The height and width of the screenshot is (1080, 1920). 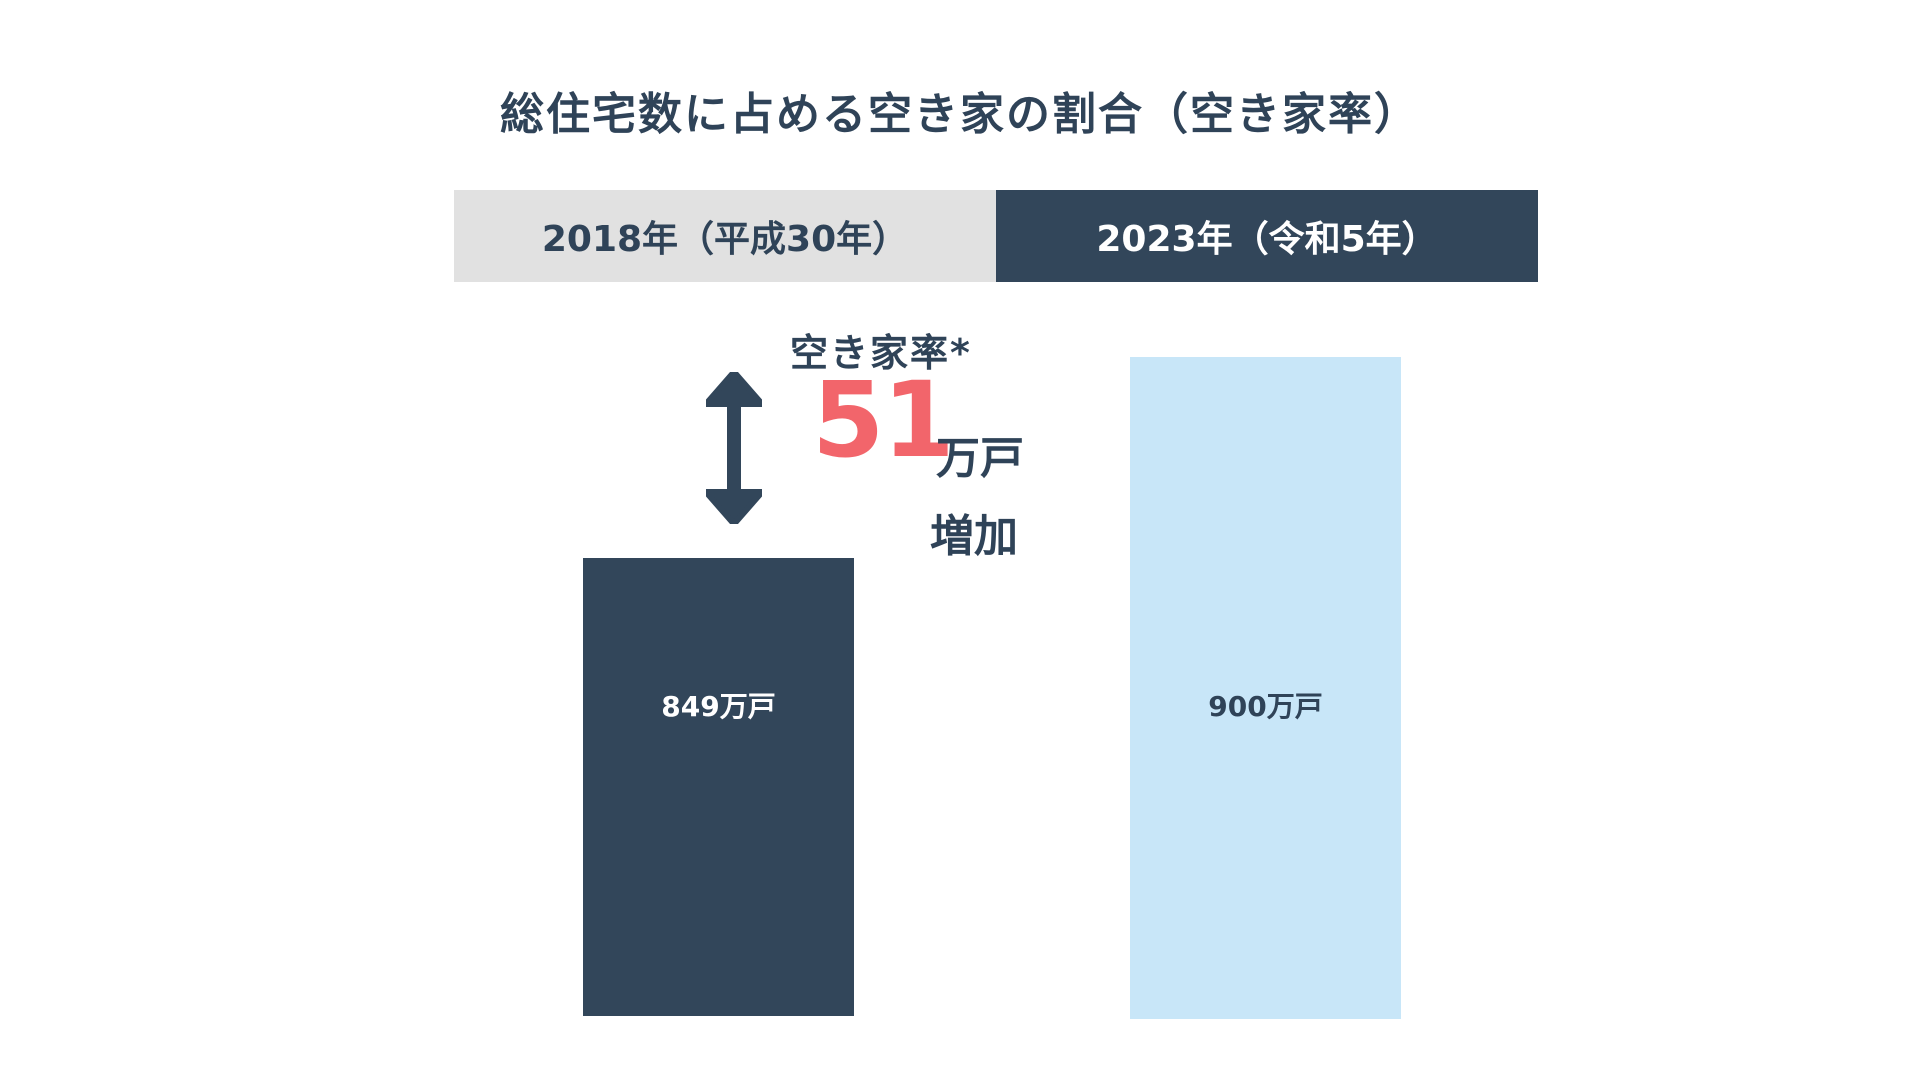 What do you see at coordinates (883, 420) in the screenshot?
I see `increase-number: 51` at bounding box center [883, 420].